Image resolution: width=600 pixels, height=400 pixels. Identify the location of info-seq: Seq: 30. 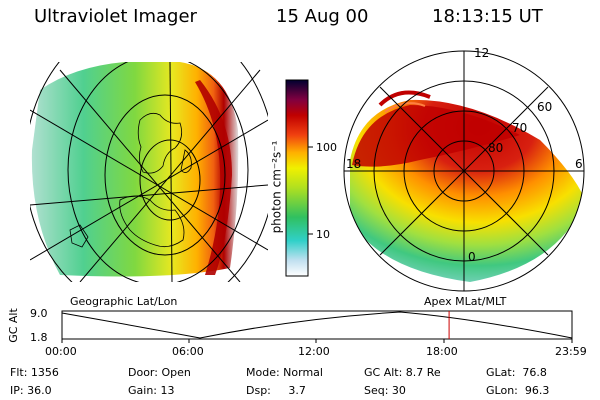
(385, 390).